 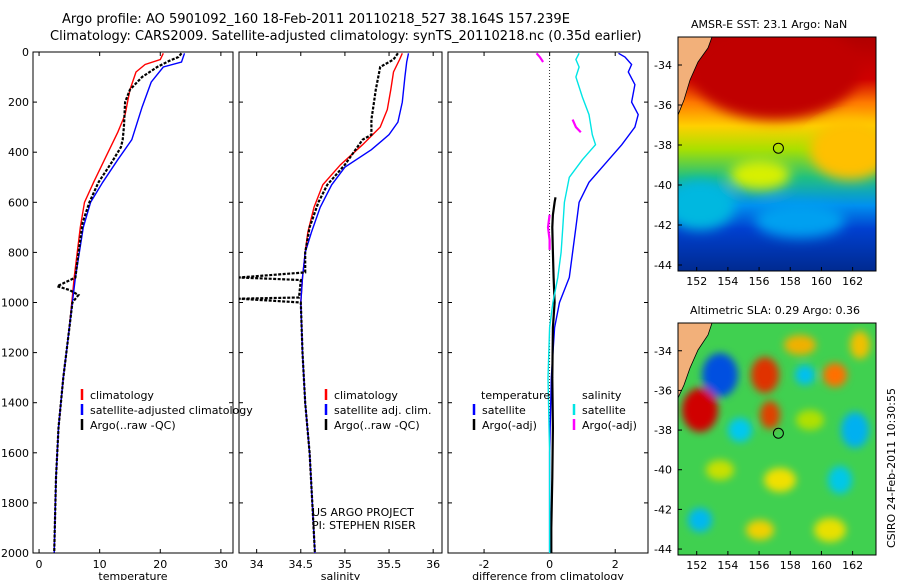 What do you see at coordinates (615, 564) in the screenshot?
I see `x-tick-label: 2` at bounding box center [615, 564].